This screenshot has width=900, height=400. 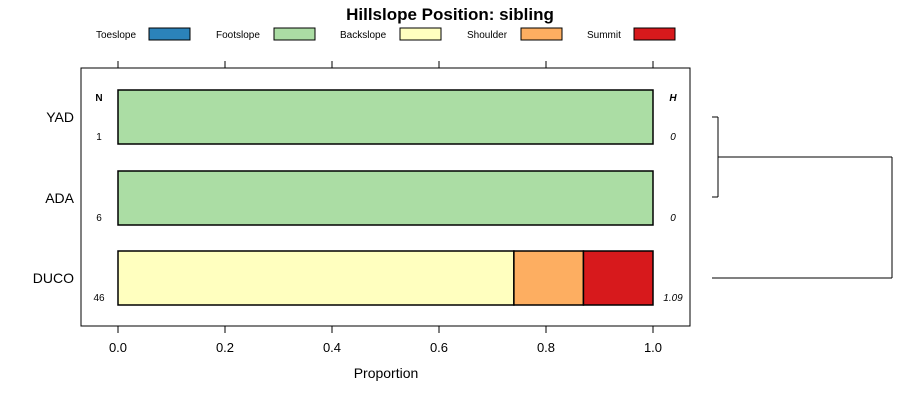 What do you see at coordinates (238, 35) in the screenshot?
I see `legend-label-footslope: Footslope` at bounding box center [238, 35].